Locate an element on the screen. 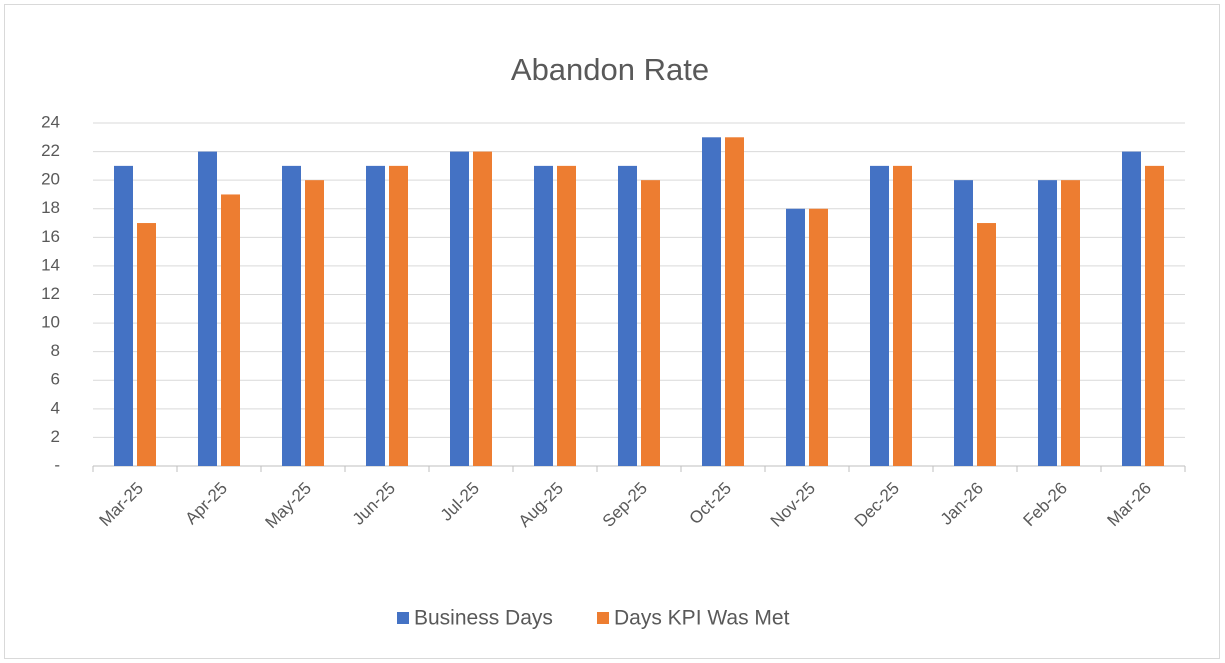 The height and width of the screenshot is (663, 1225). chart-title: Abandon Rate is located at coordinates (610, 69).